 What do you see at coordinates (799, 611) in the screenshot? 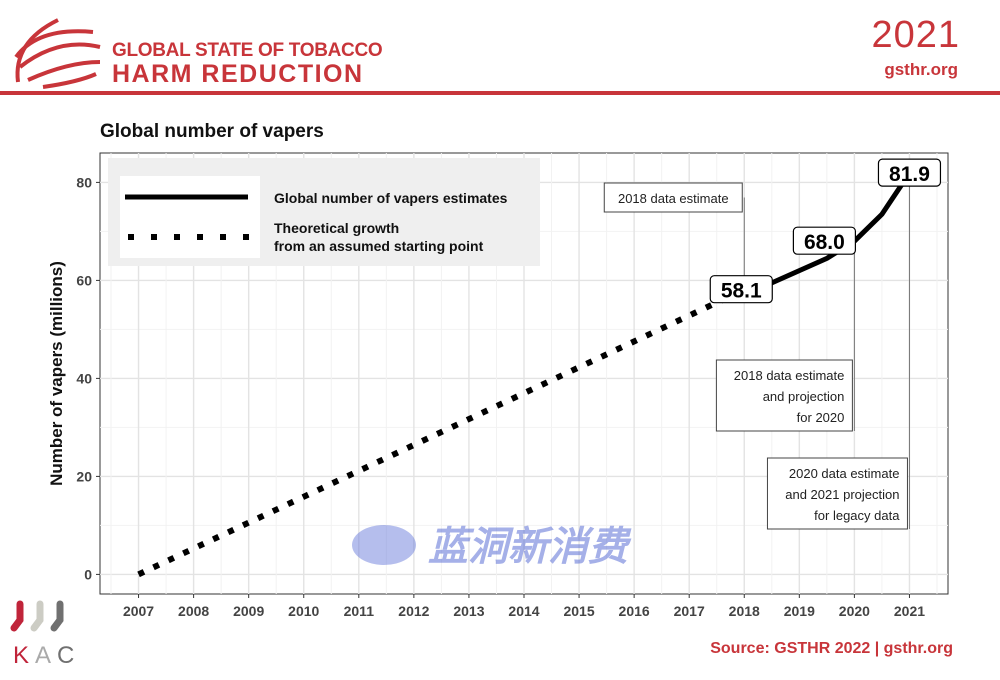
I see `x-tick-label: 2019` at bounding box center [799, 611].